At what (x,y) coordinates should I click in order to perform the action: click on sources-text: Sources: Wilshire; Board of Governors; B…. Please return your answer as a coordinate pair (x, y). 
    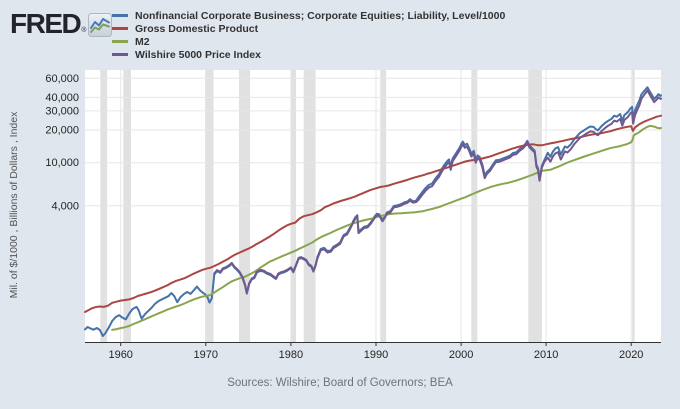
    Looking at the image, I should click on (340, 383).